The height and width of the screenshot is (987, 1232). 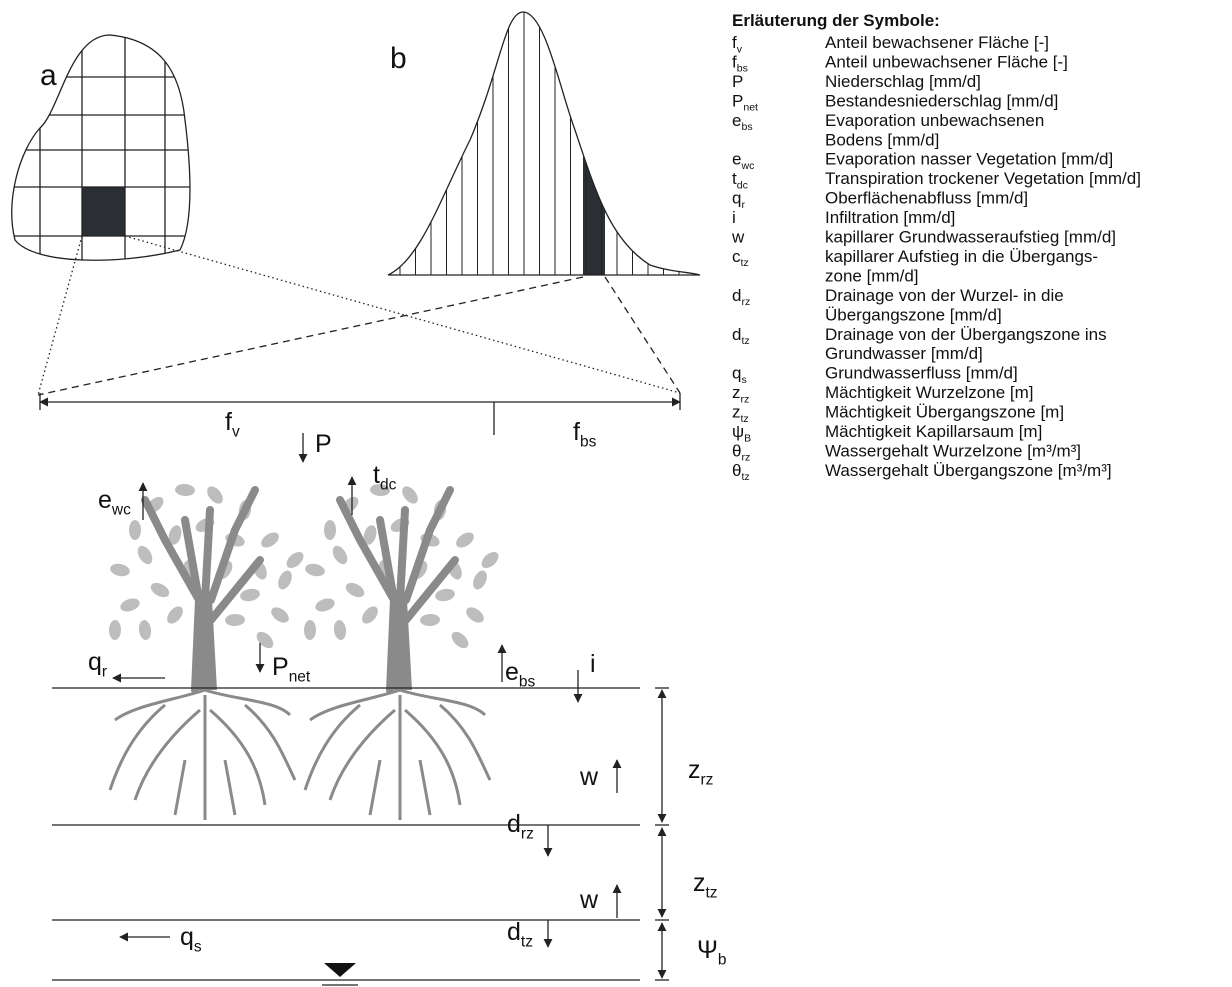 What do you see at coordinates (941, 100) in the screenshot?
I see `legend-description: Bestandesniederschlag [mm/d]` at bounding box center [941, 100].